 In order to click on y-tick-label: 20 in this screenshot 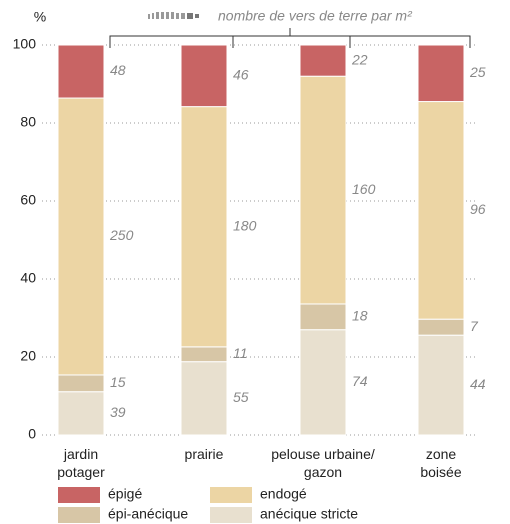, I will do `click(28, 356)`.